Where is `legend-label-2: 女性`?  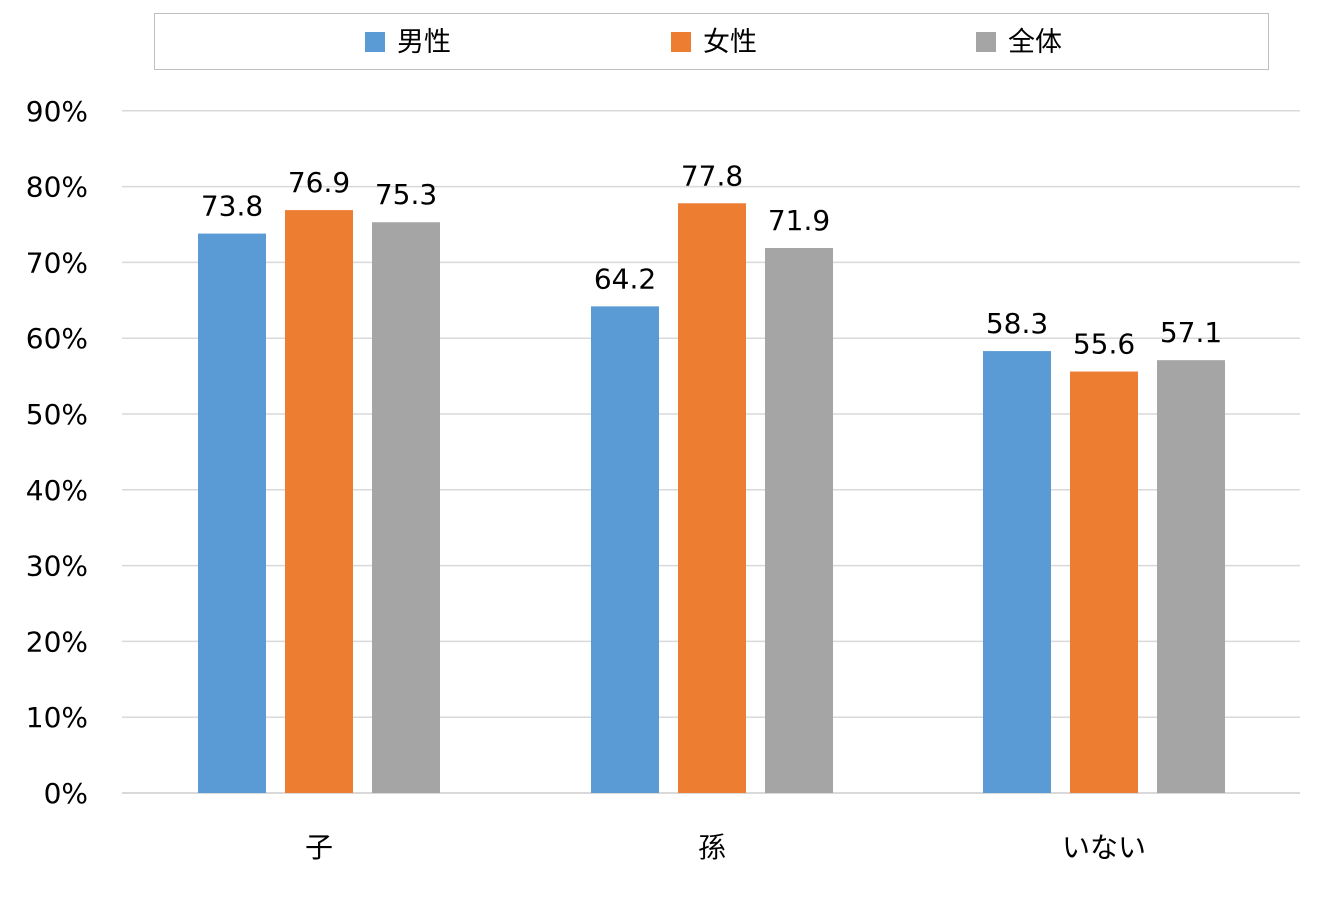
legend-label-2: 女性 is located at coordinates (730, 42).